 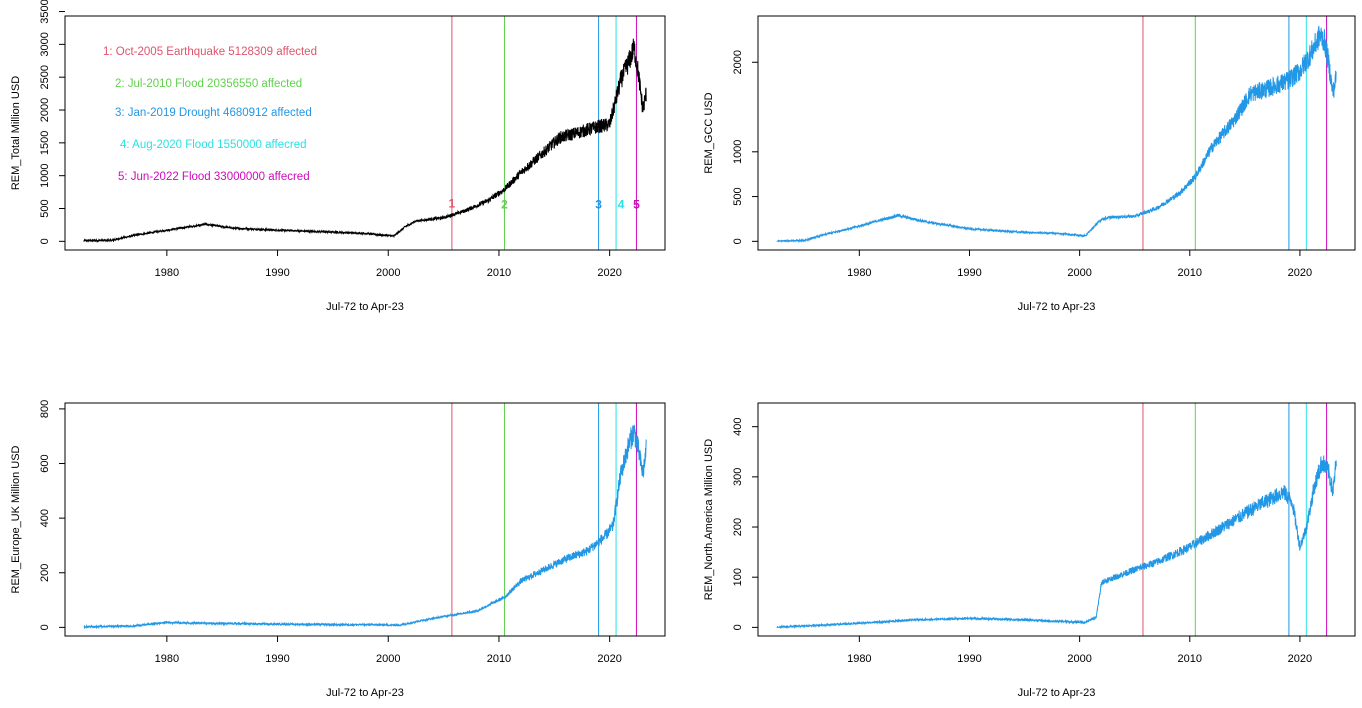 What do you see at coordinates (16, 519) in the screenshot?
I see `y-axis-label: REM_Europe_UK Million USD` at bounding box center [16, 519].